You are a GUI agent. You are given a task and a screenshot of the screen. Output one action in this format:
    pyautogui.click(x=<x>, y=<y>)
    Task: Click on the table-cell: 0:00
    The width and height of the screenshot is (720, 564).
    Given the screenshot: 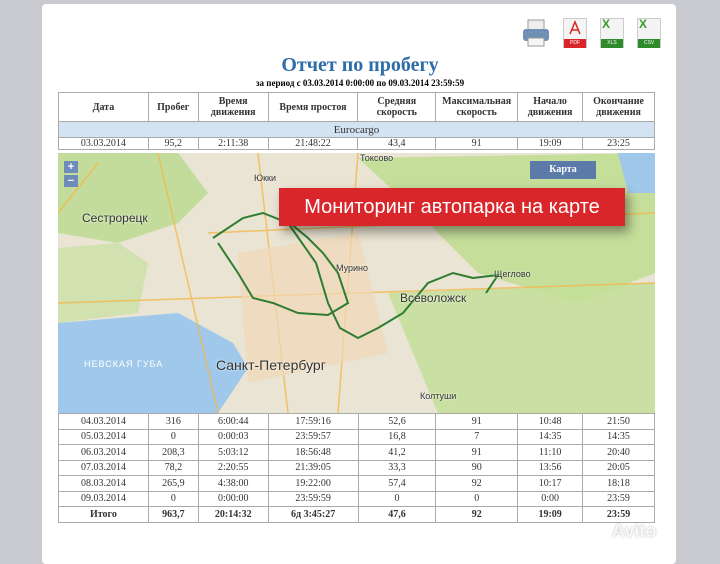 What is the action you would take?
    pyautogui.click(x=550, y=498)
    